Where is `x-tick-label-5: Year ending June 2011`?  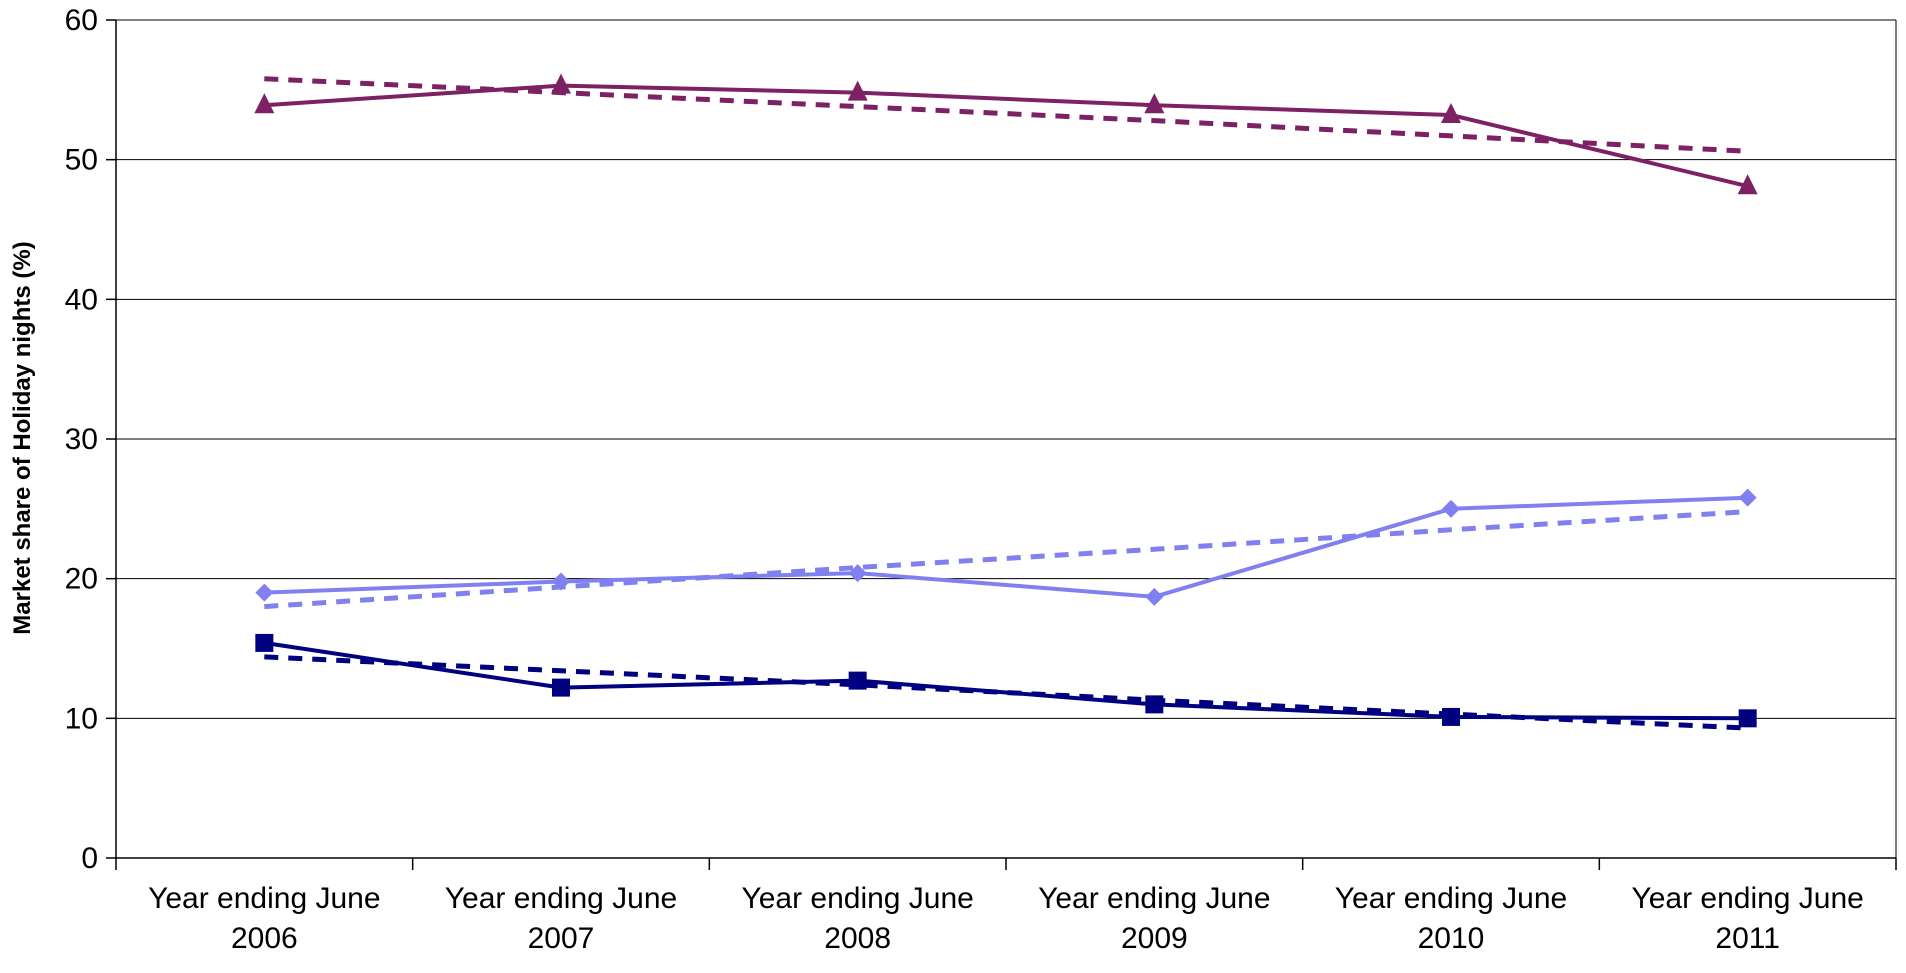
x-tick-label-5: Year ending June 2011 is located at coordinates (1747, 918).